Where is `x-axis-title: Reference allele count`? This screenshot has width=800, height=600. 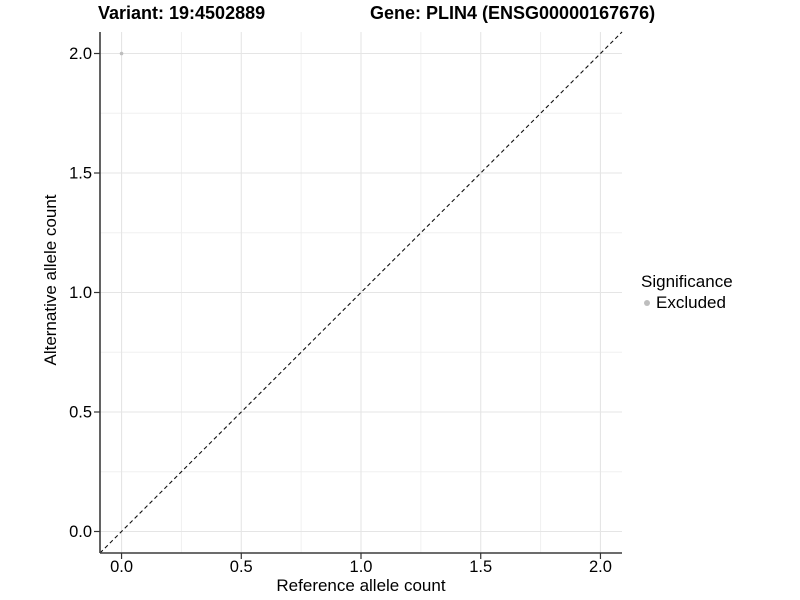
x-axis-title: Reference allele count is located at coordinates (361, 585).